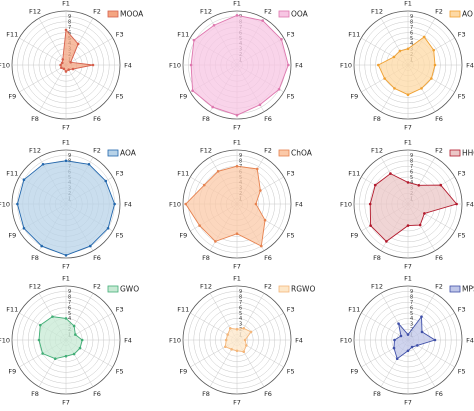 This screenshot has width=474, height=411. I want to click on data-point-f10, so click(378, 65).